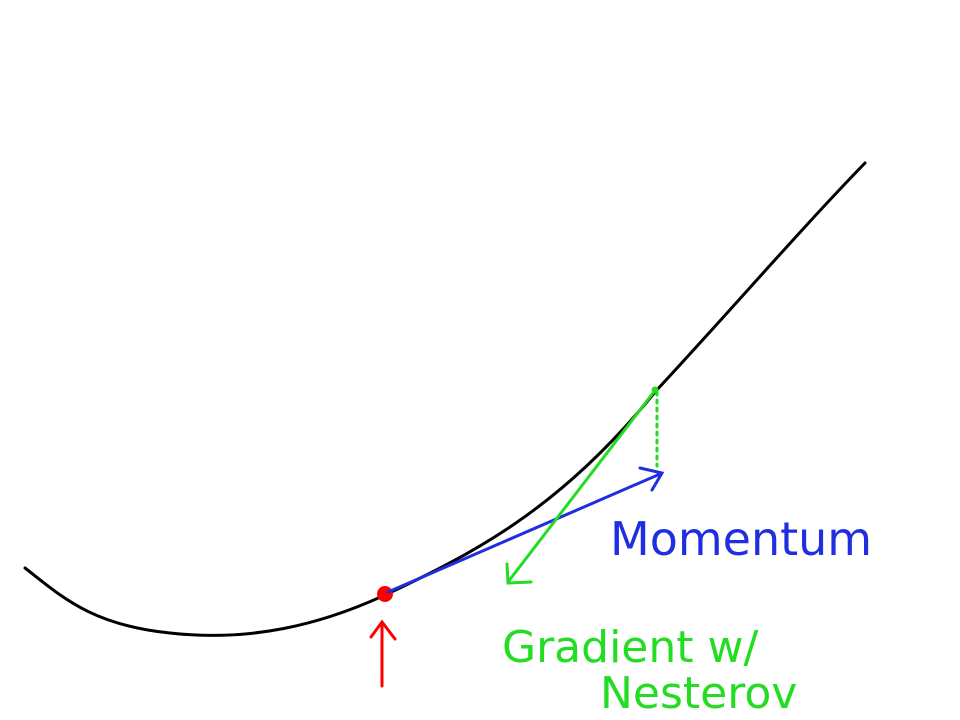 Image resolution: width=960 pixels, height=720 pixels. What do you see at coordinates (580, 488) in the screenshot?
I see `gradient-arrow` at bounding box center [580, 488].